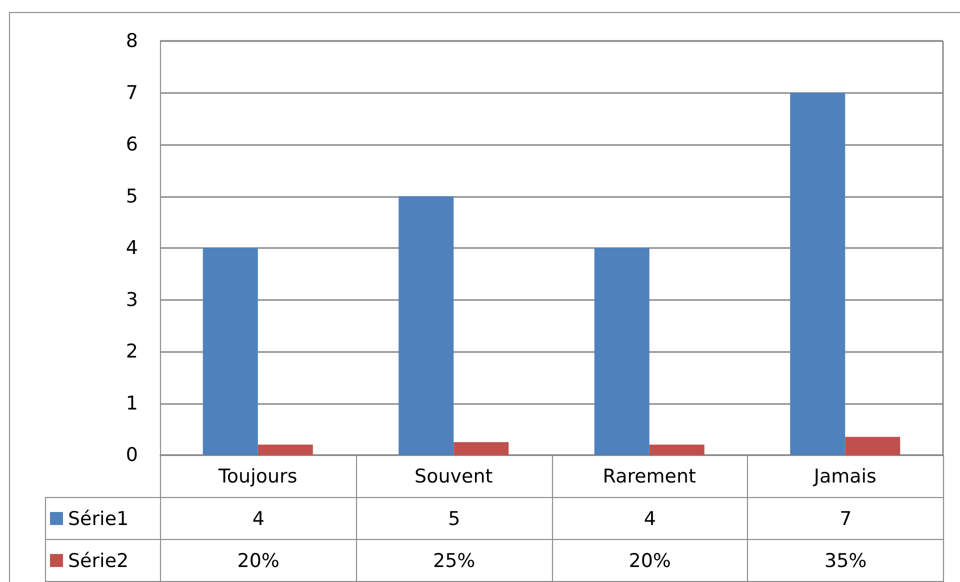 The image size is (960, 582). I want to click on data-label: 35%, so click(845, 560).